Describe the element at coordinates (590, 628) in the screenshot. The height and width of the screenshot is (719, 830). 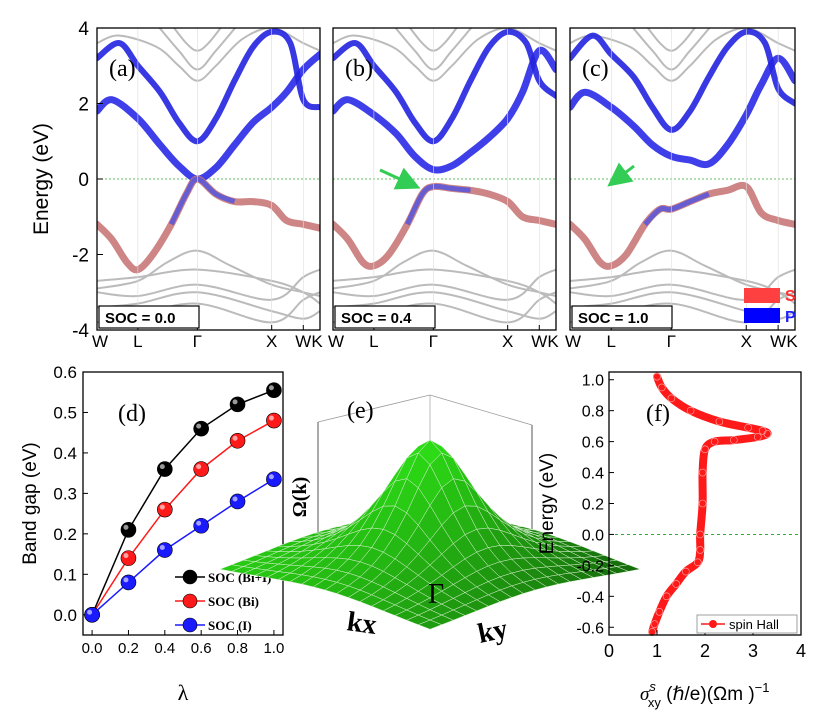
I see `y-tick-label: -0.6` at that location.